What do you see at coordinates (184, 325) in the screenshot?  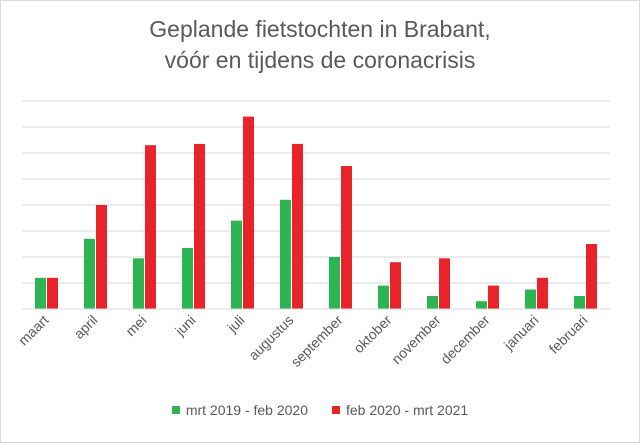 I see `x-tick-label: juni` at bounding box center [184, 325].